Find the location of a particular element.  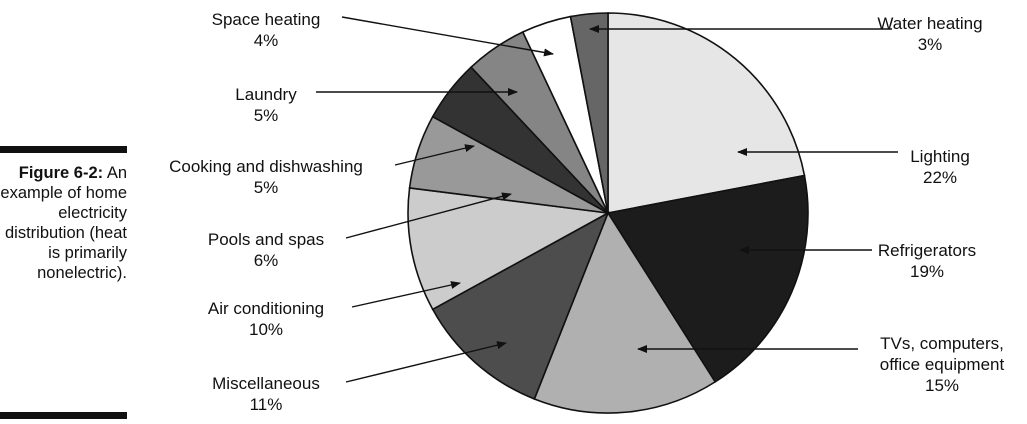

slice-value-laundry: 5% is located at coordinates (266, 115).